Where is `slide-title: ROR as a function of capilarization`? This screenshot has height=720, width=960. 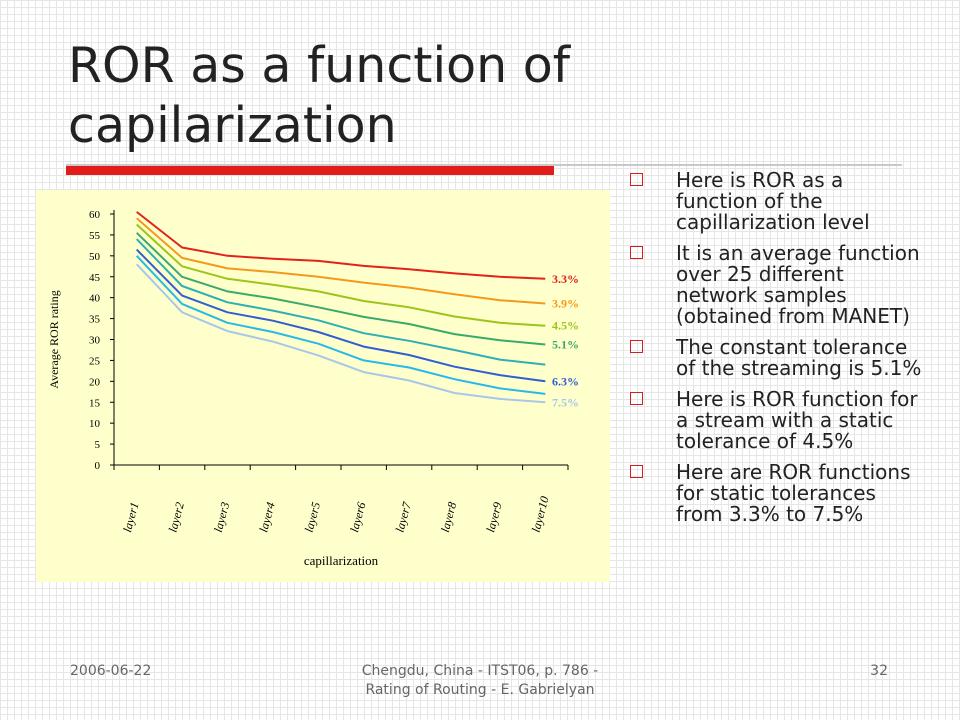 slide-title: ROR as a function of capilarization is located at coordinates (319, 95).